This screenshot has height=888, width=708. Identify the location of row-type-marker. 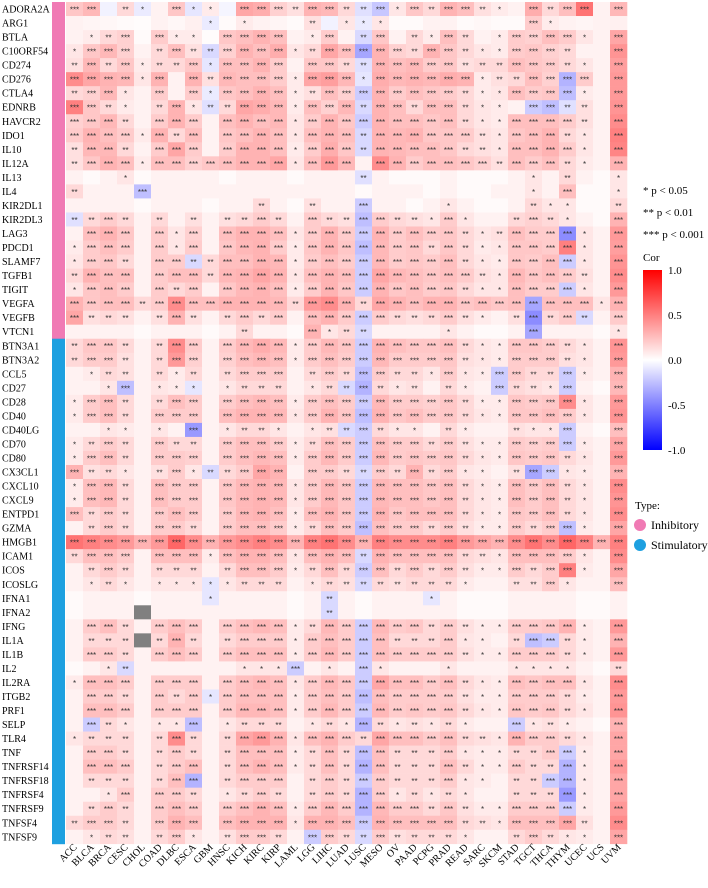
(58, 65).